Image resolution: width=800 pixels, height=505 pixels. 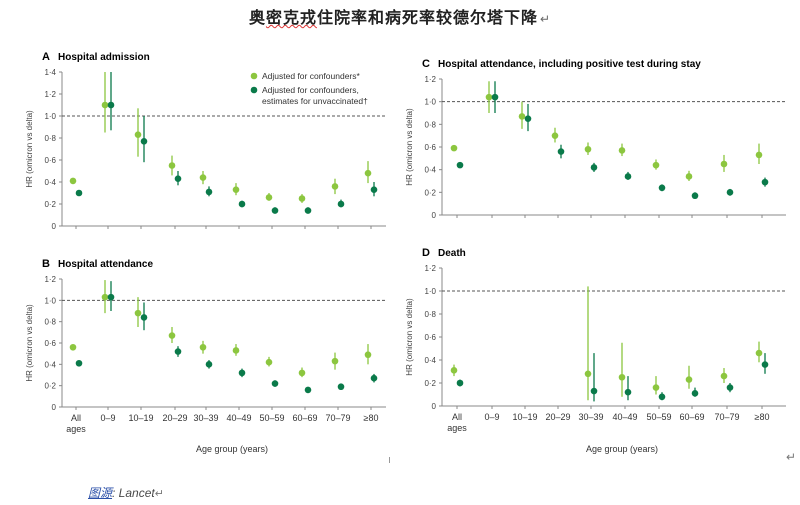 What do you see at coordinates (107, 418) in the screenshot?
I see `x-tick-label: 0–9` at bounding box center [107, 418].